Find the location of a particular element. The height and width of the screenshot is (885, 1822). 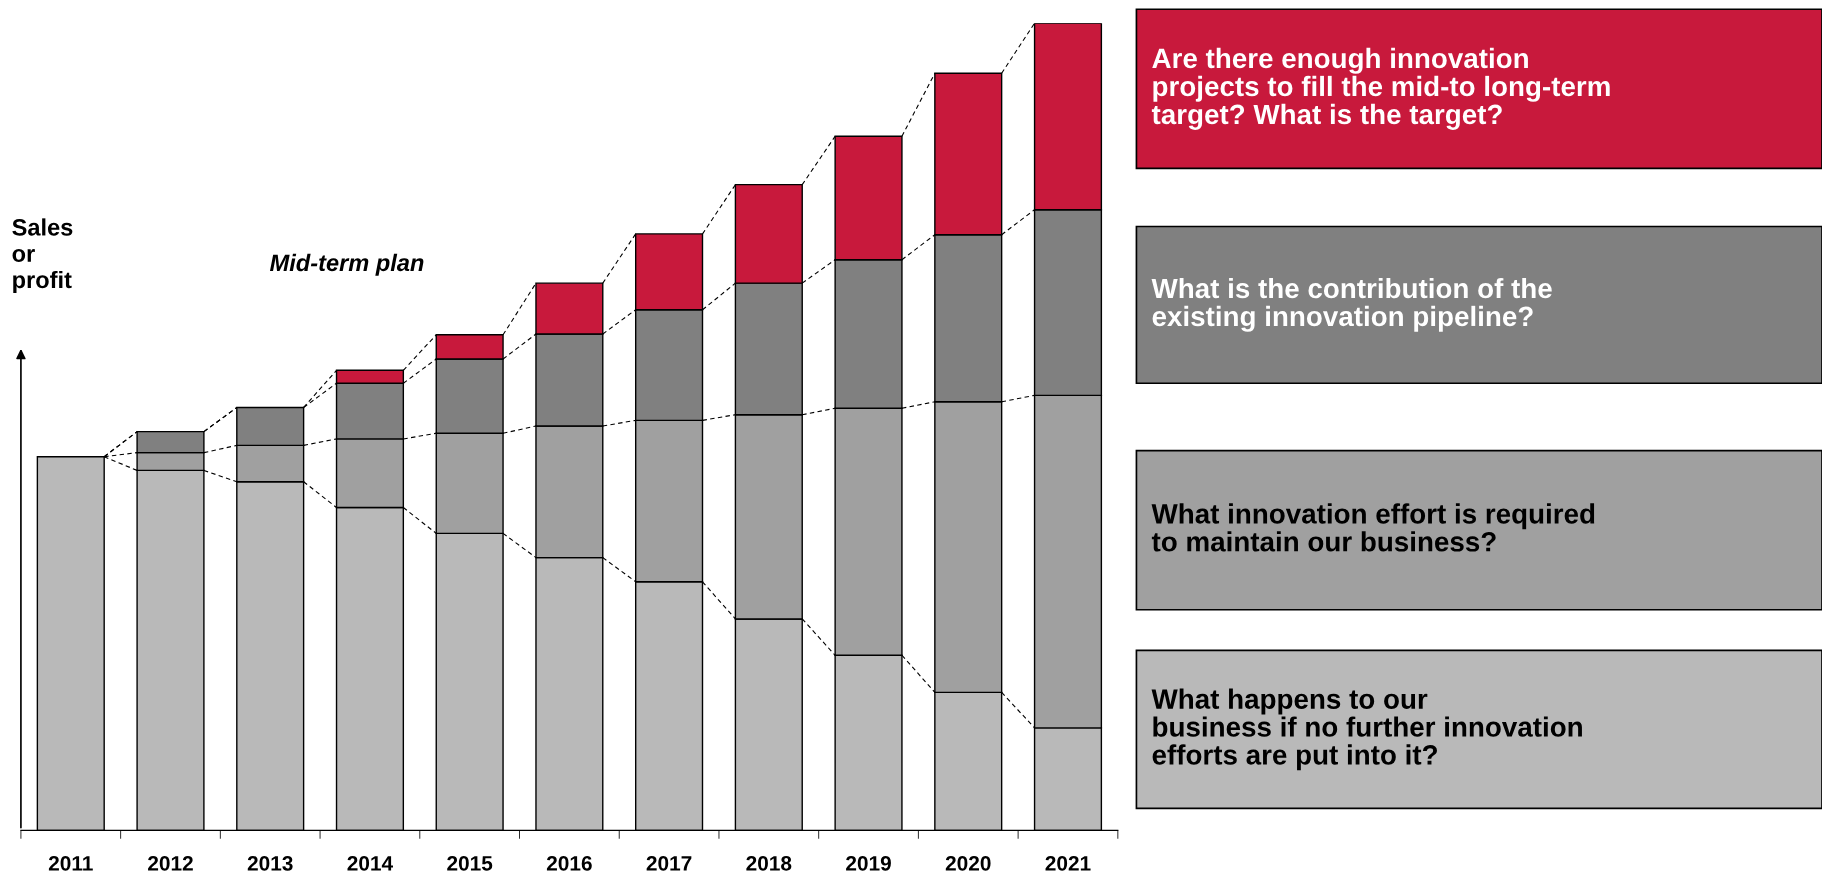

text: Are there enough innovation projects to fill the mid-to long-term target? What is the target? is located at coordinates (1380, 88).